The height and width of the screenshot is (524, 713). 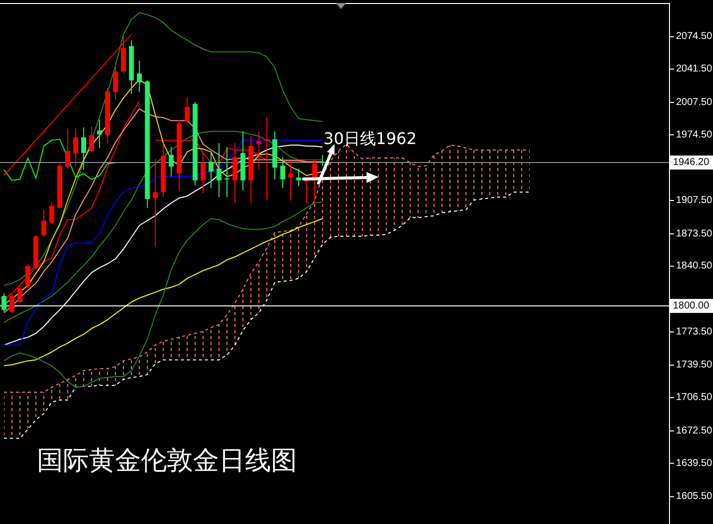 What do you see at coordinates (370, 138) in the screenshot?
I see `annotation: 30日线1962` at bounding box center [370, 138].